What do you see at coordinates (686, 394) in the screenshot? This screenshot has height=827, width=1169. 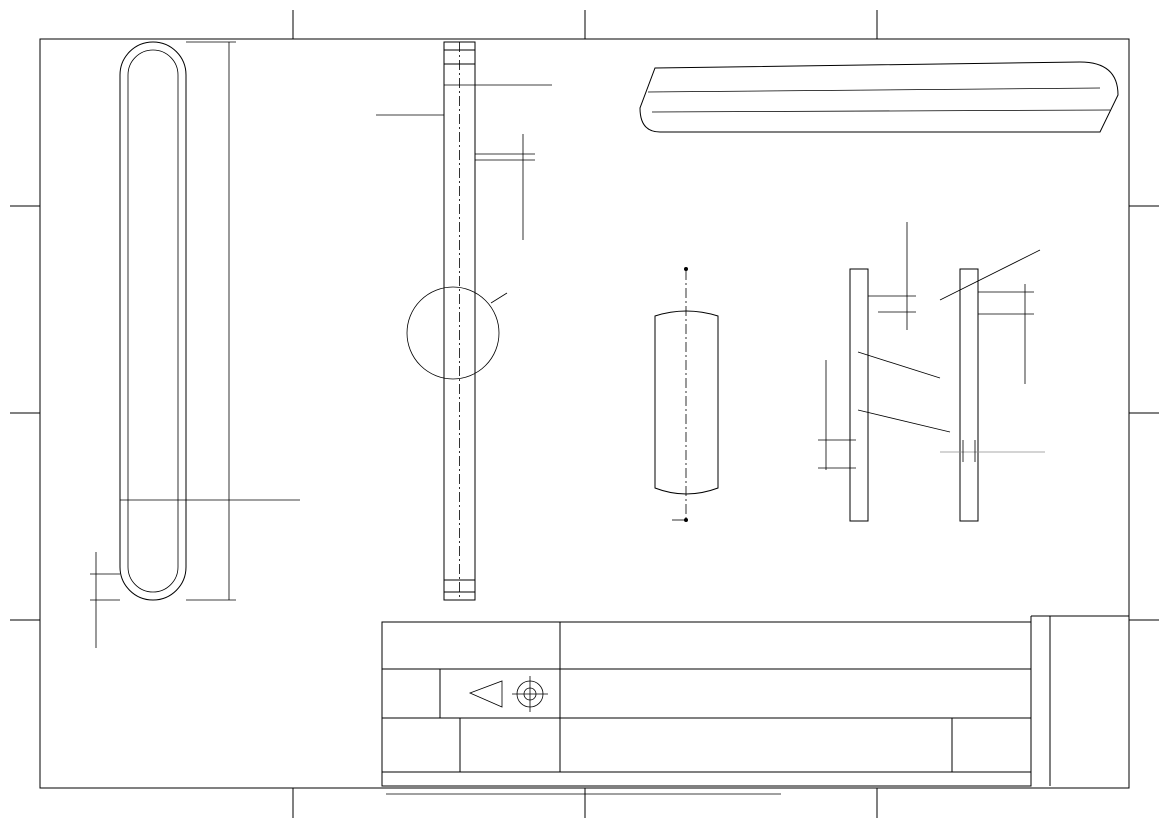 I see `zoom-view` at bounding box center [686, 394].